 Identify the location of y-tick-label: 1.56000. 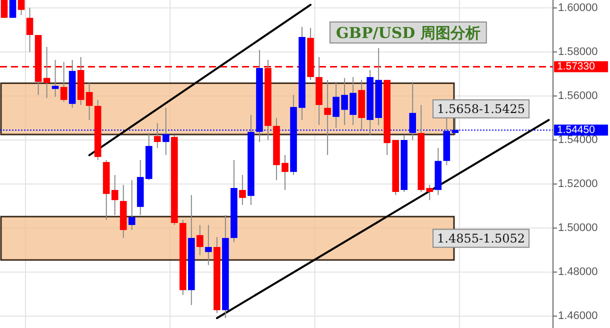
(578, 96).